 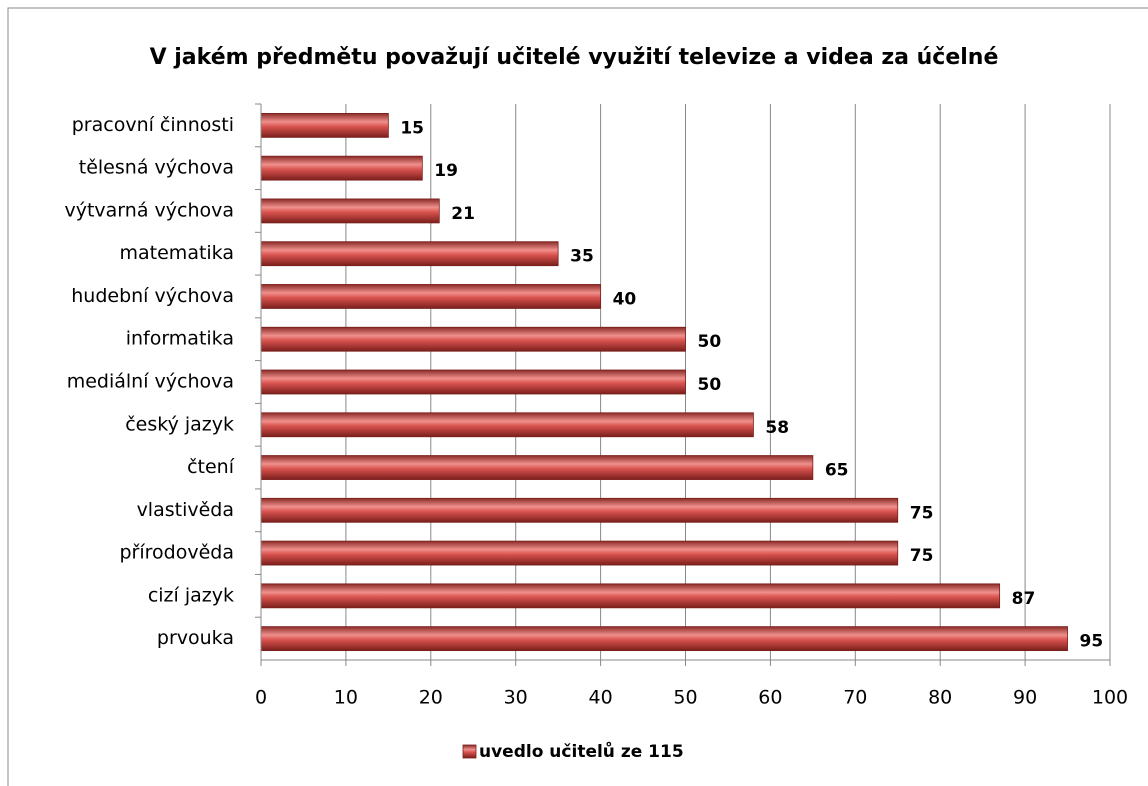 I want to click on x-tick-label: 10, so click(x=346, y=698).